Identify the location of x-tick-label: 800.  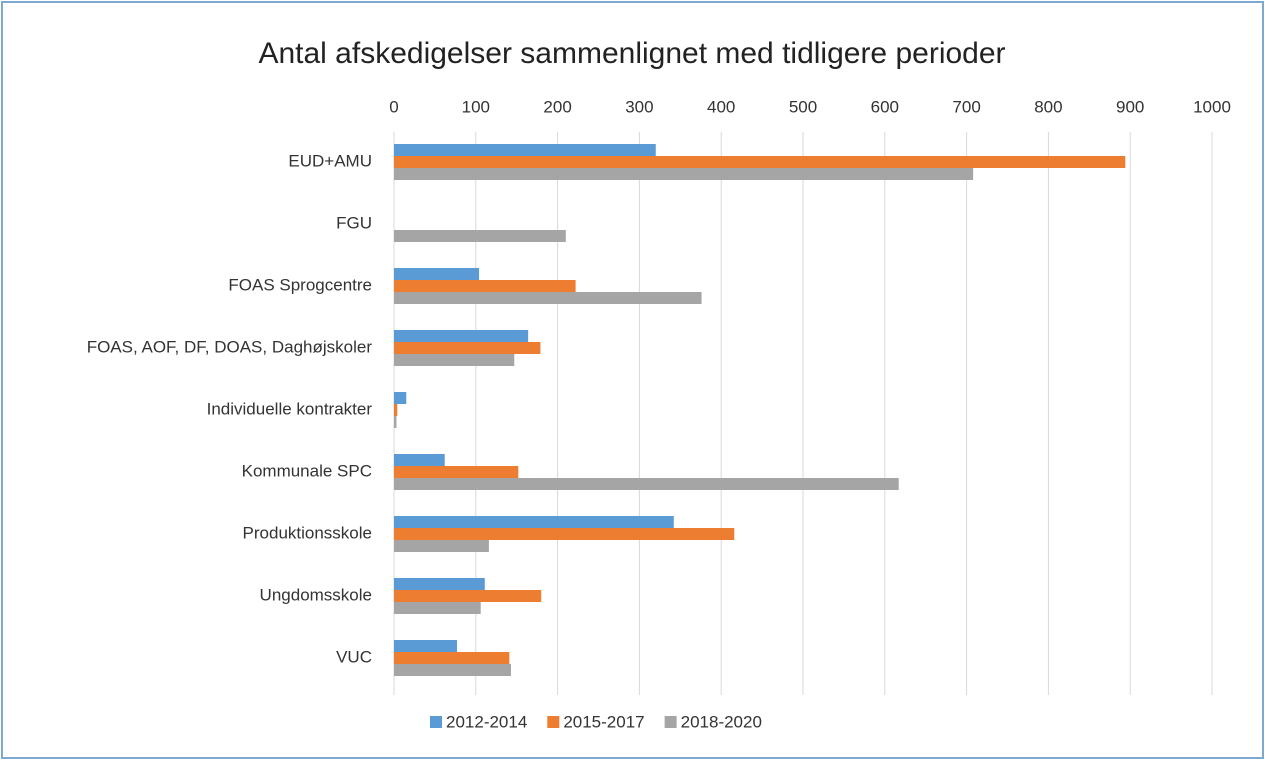
(1048, 106).